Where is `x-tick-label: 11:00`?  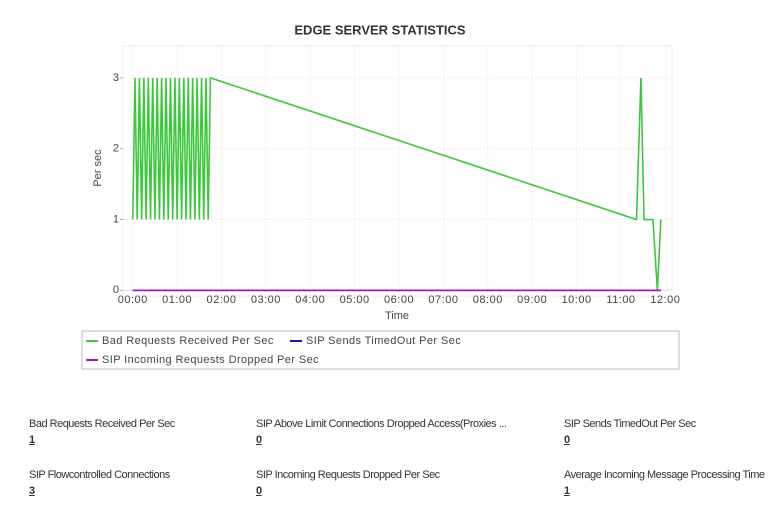
x-tick-label: 11:00 is located at coordinates (620, 300).